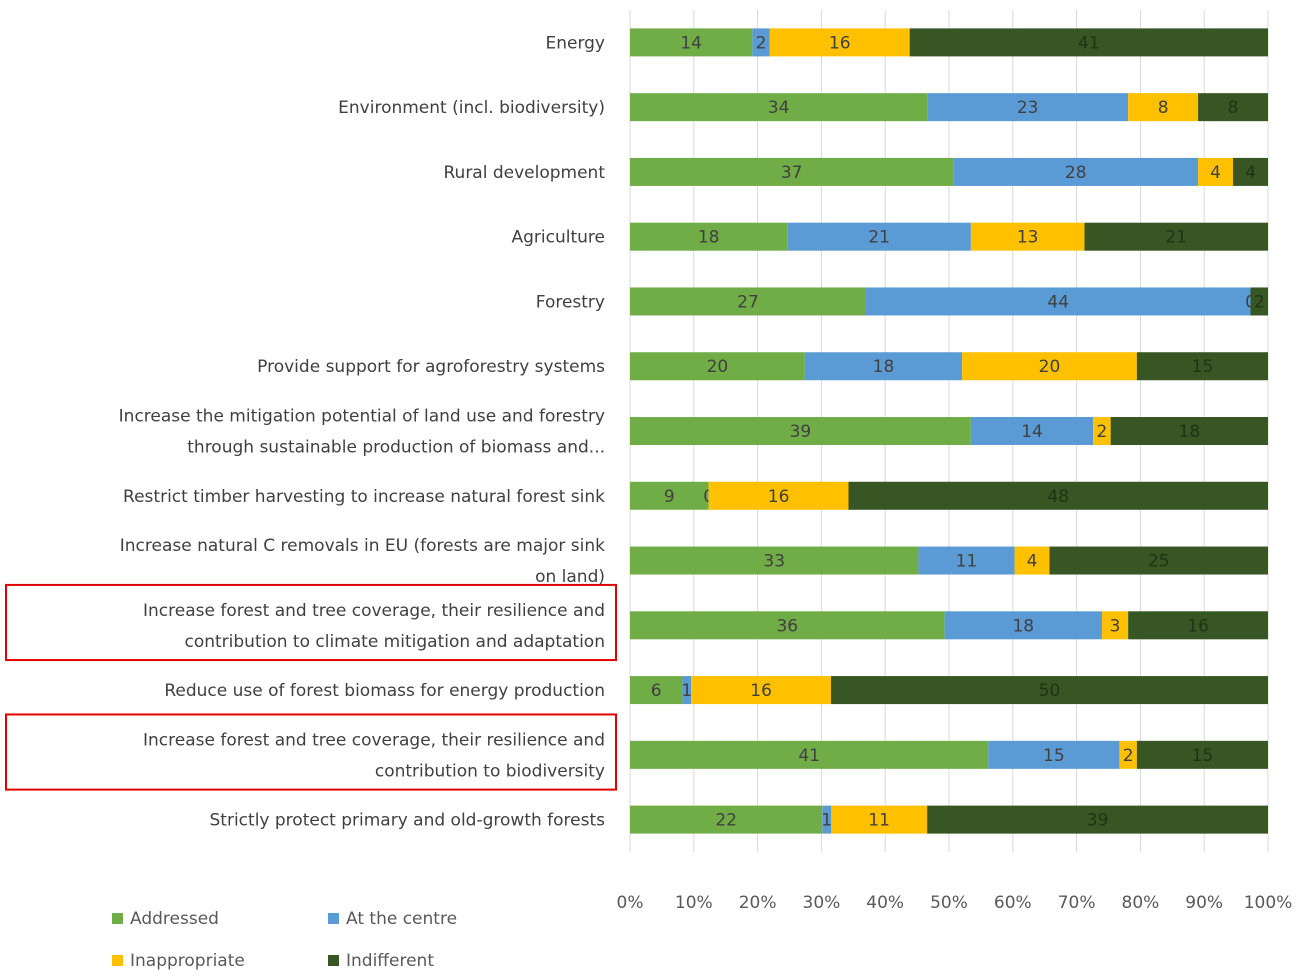  I want to click on legend-label: Addressed, so click(174, 919).